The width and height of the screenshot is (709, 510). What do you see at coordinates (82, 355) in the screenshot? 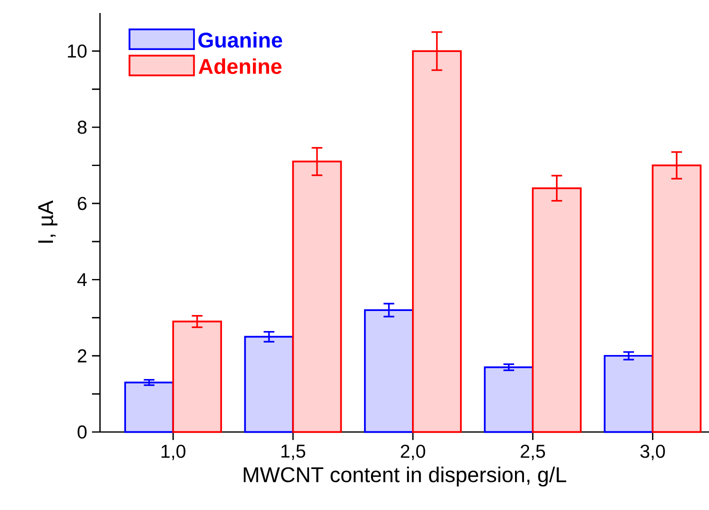
I see `y-tick-label: 2` at bounding box center [82, 355].